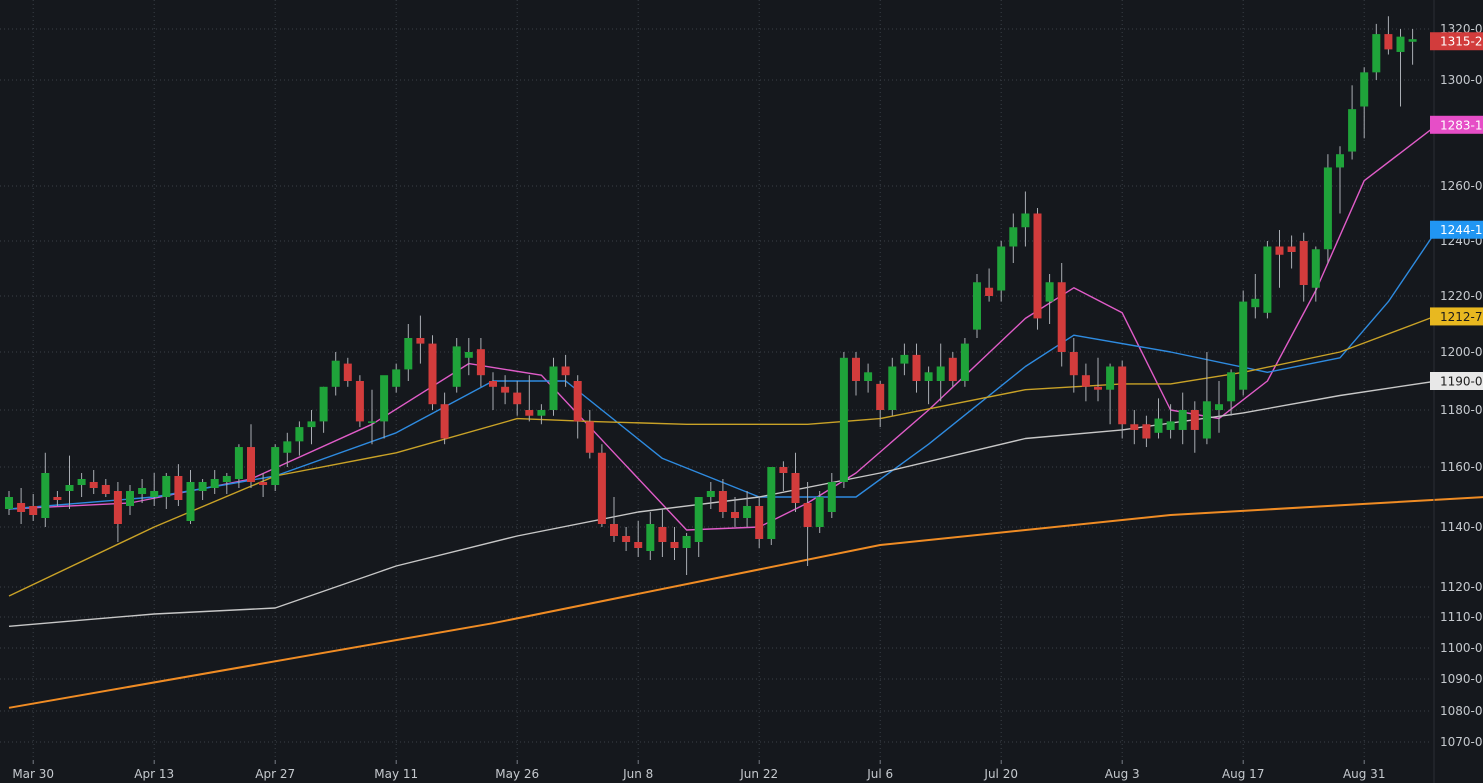 The image size is (1483, 783). Describe the element at coordinates (1461, 42) in the screenshot. I see `price-tag-text: 1315-2` at that location.